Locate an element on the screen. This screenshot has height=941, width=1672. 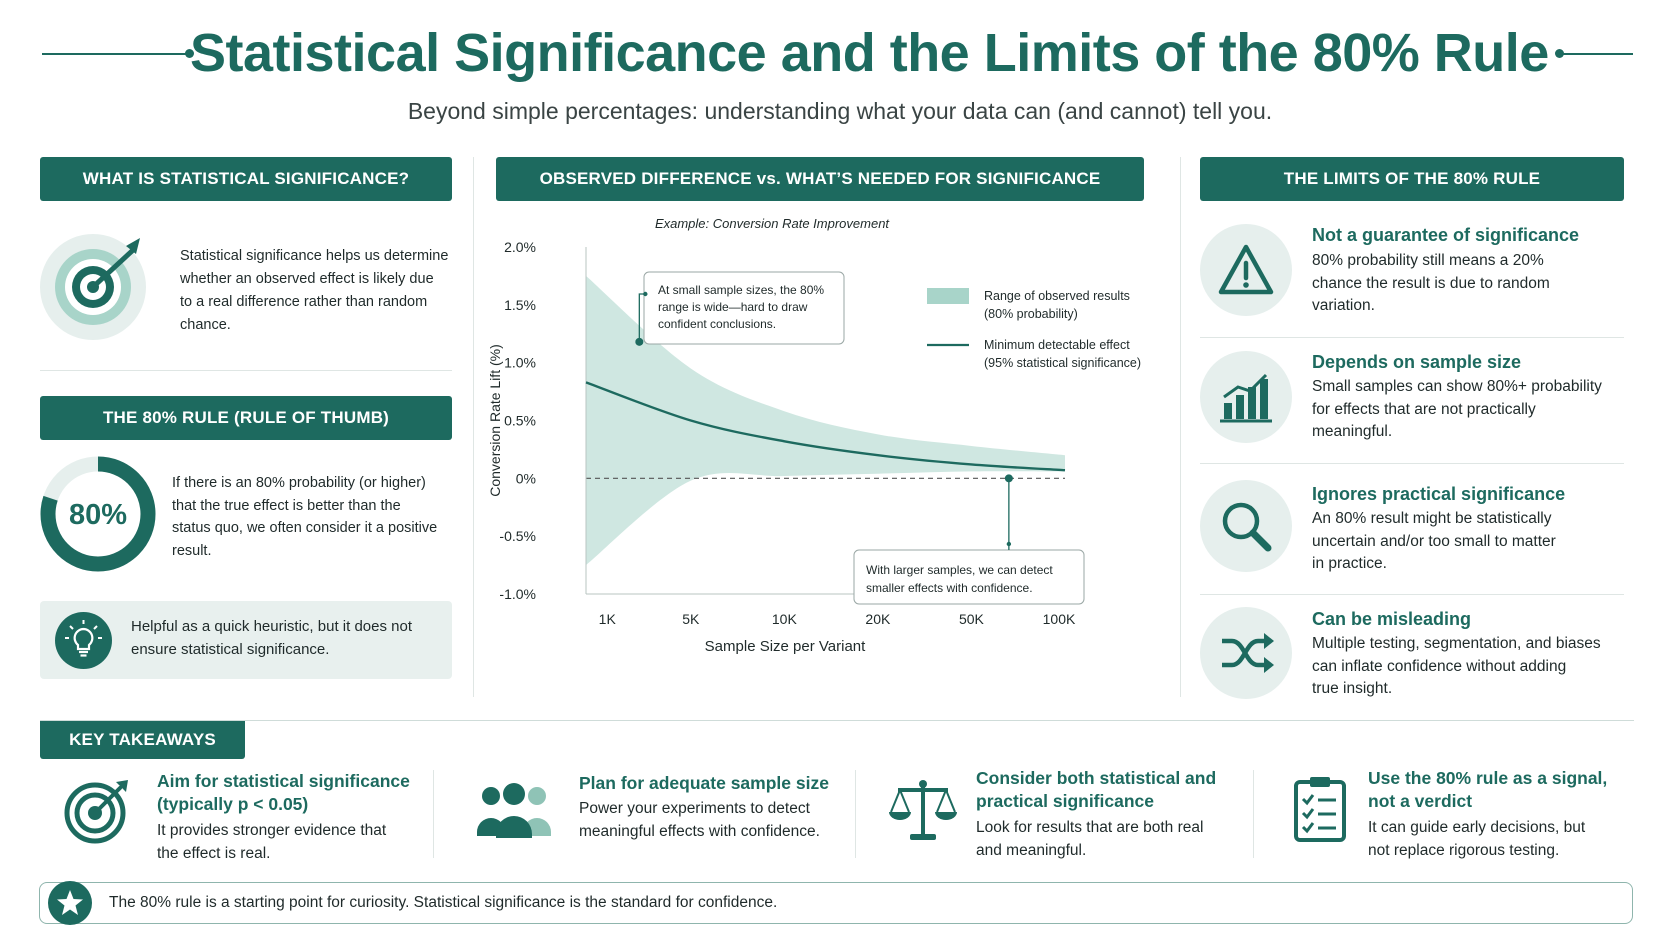
rule-donut-chart: 80% is located at coordinates (98, 514).